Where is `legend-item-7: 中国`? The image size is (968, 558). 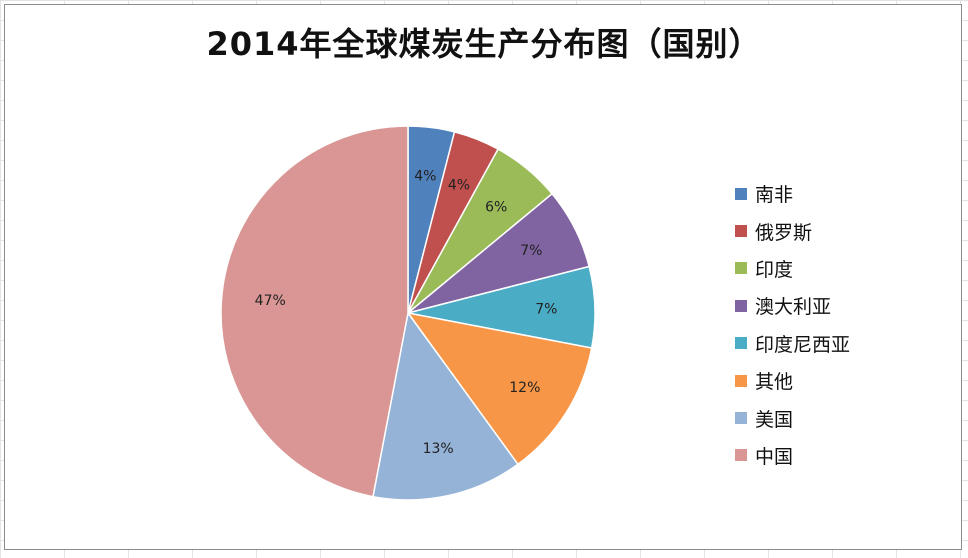
legend-item-7: 中国 is located at coordinates (792, 455).